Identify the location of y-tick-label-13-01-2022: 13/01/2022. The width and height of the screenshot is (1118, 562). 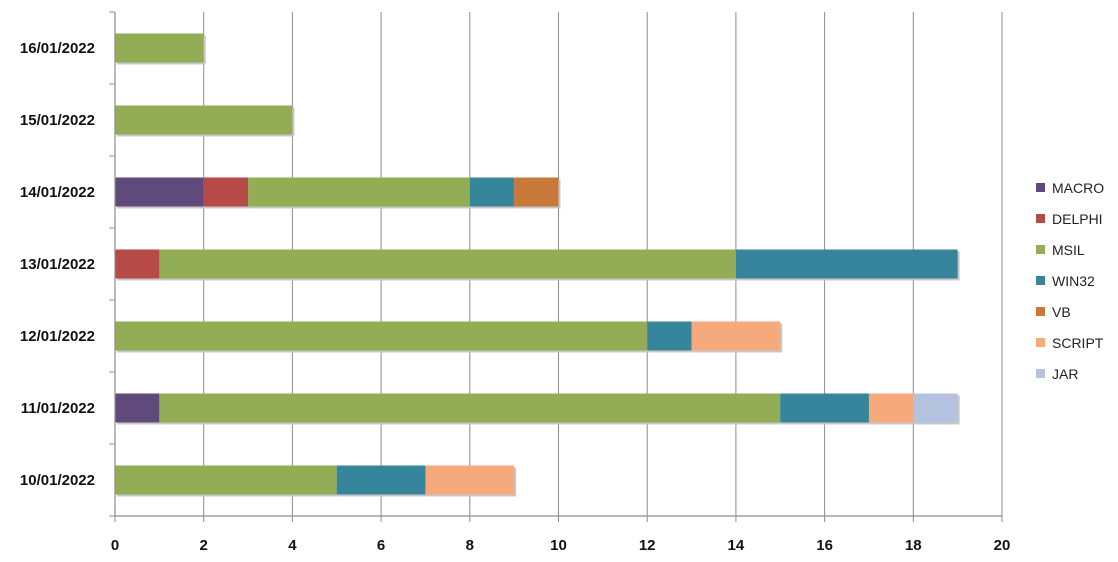
(57, 264).